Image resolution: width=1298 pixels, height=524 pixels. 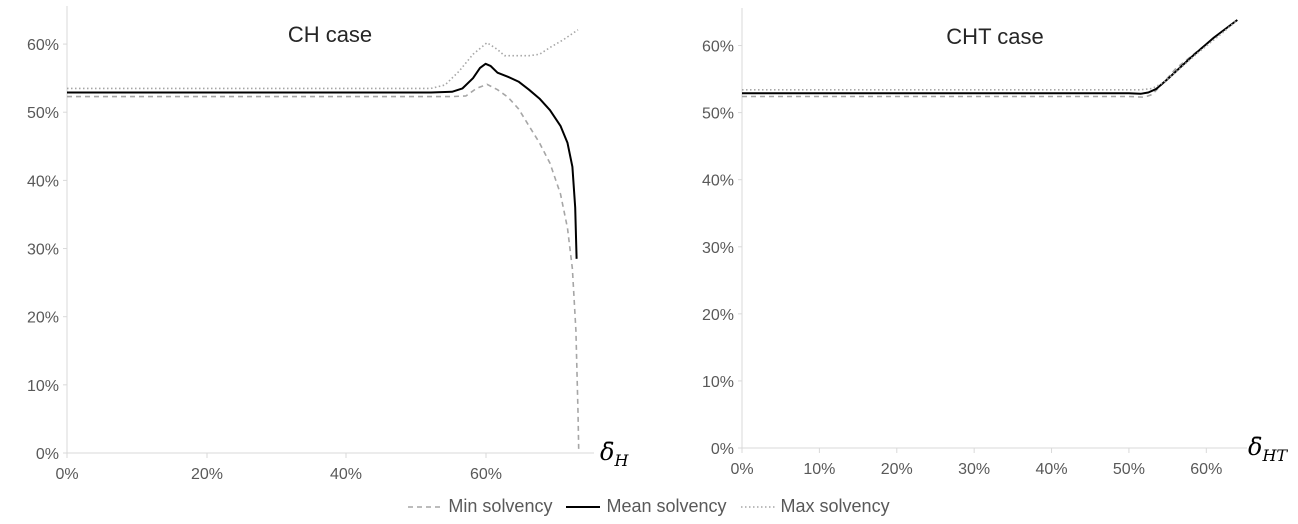 What do you see at coordinates (897, 469) in the screenshot?
I see `cht-x-tick-label: 20%` at bounding box center [897, 469].